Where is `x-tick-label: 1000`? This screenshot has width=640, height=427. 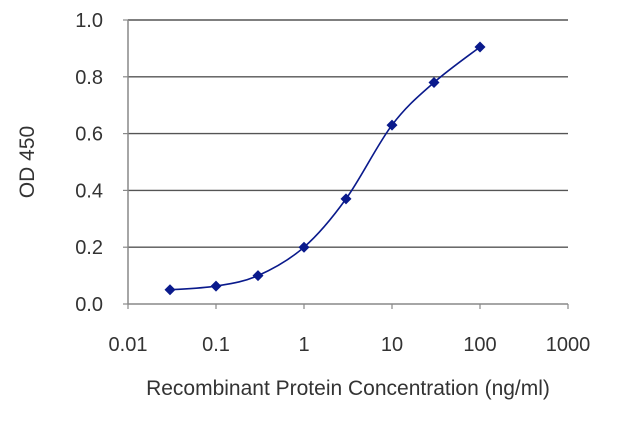 x-tick-label: 1000 is located at coordinates (568, 345).